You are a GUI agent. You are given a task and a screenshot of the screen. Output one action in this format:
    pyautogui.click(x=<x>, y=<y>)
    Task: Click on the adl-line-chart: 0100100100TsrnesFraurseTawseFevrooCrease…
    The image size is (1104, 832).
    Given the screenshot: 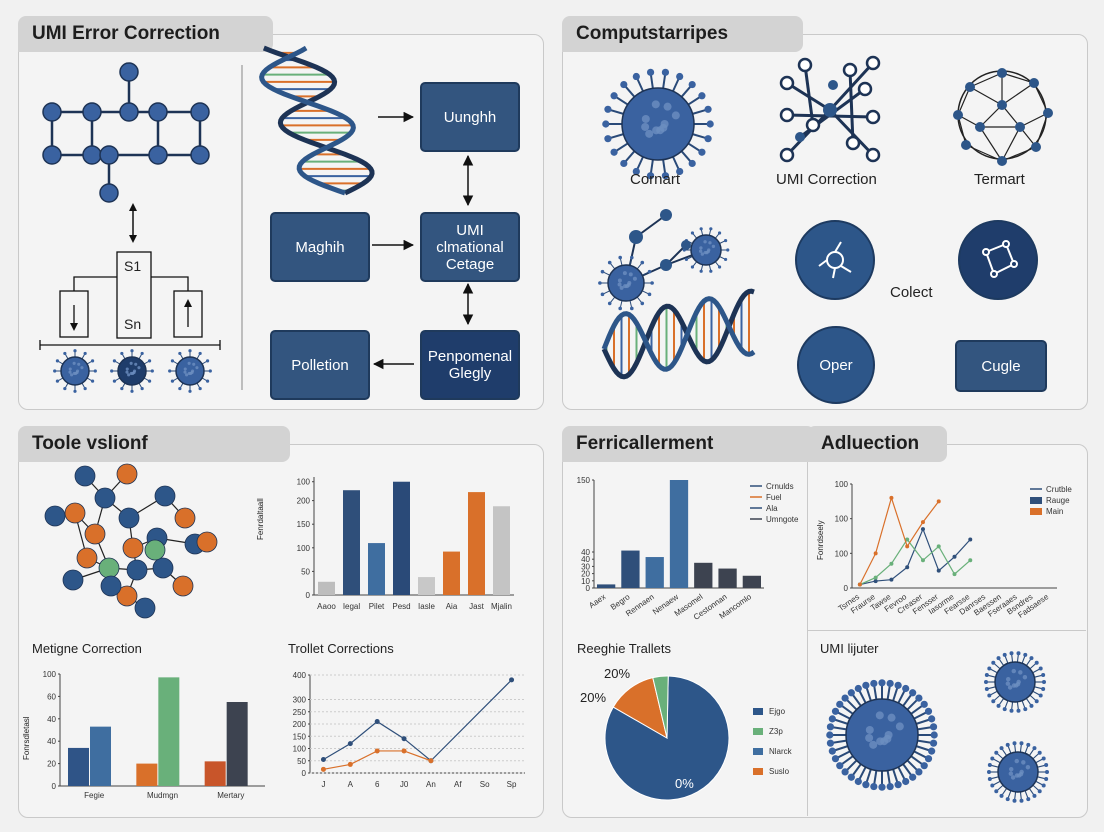 What is the action you would take?
    pyautogui.click(x=954, y=550)
    